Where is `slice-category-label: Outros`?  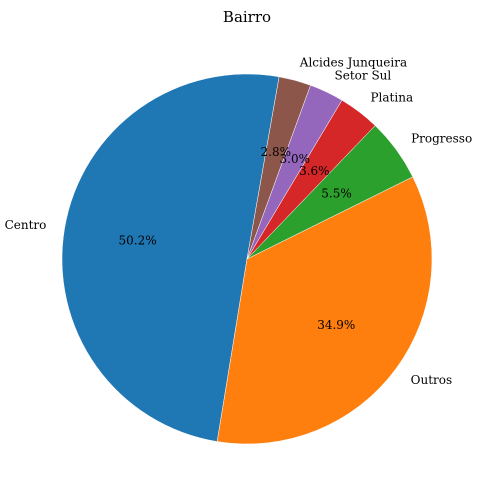 slice-category-label: Outros is located at coordinates (432, 380).